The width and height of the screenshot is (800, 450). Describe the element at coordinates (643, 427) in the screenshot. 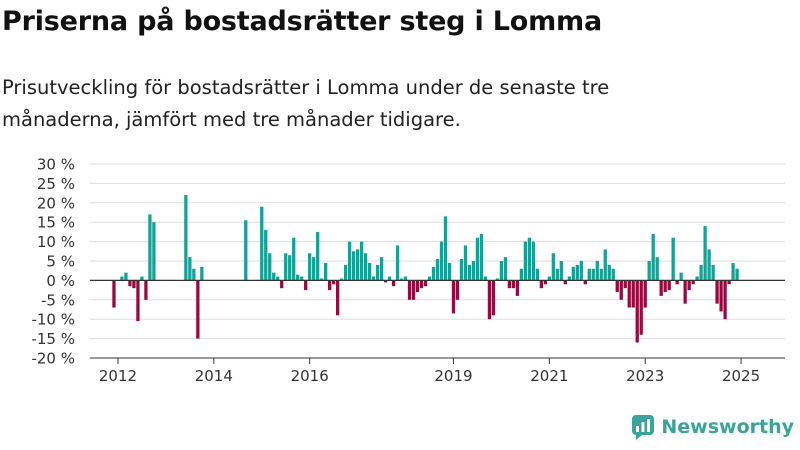

I see `newsworthy-logo-icon` at that location.